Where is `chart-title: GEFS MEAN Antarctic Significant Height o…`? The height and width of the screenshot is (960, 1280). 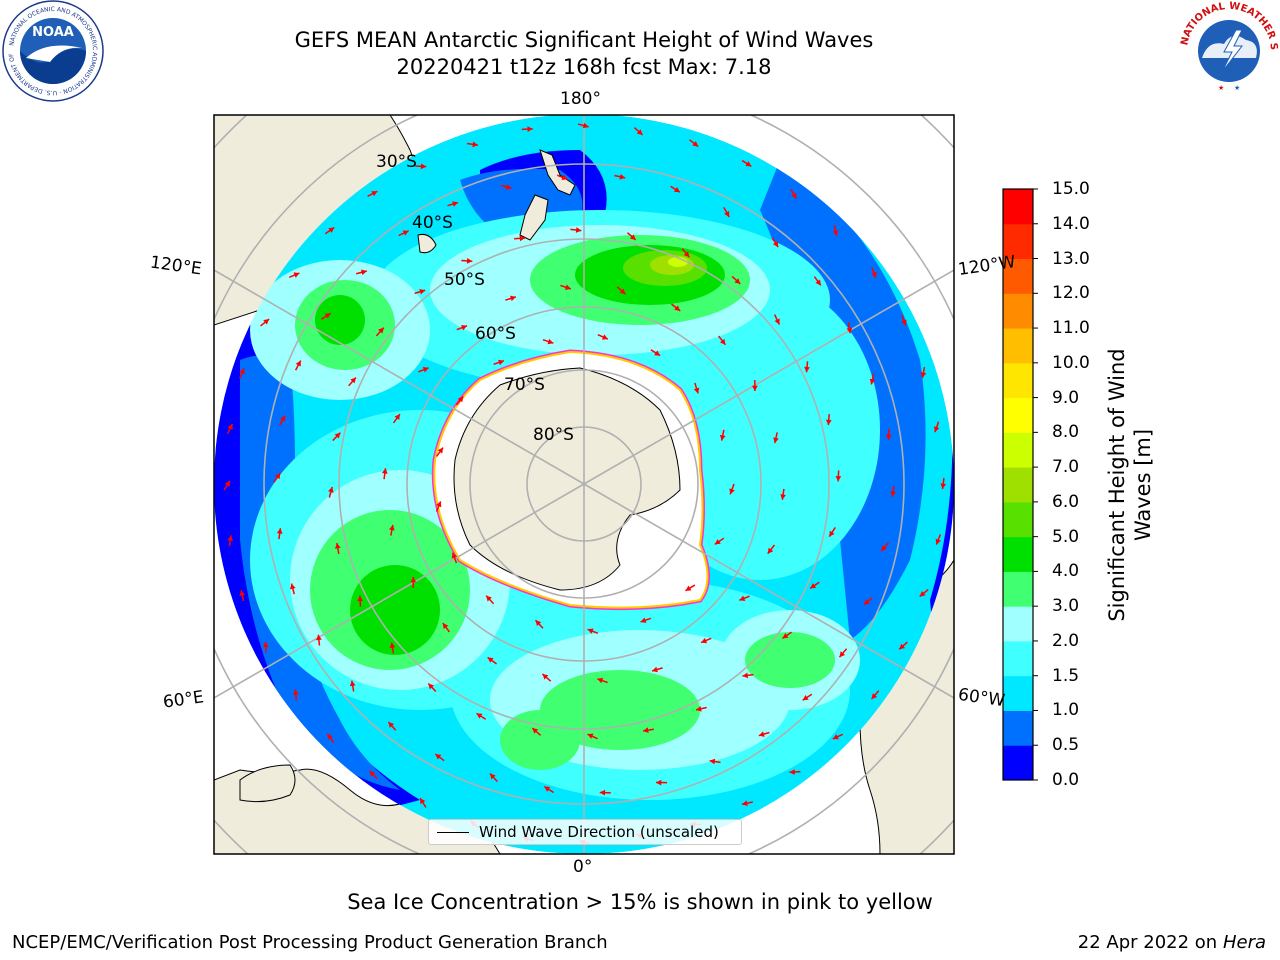
chart-title: GEFS MEAN Antarctic Significant Height o… is located at coordinates (584, 40).